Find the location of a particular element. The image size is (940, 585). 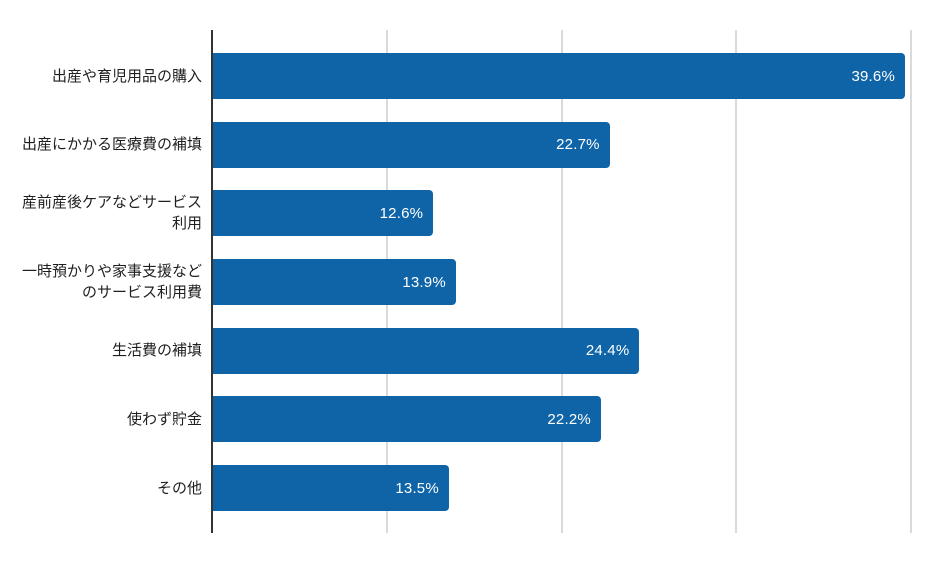

category-label: 一時預かりや家事支援など のサービス利用費 is located at coordinates (111, 282).